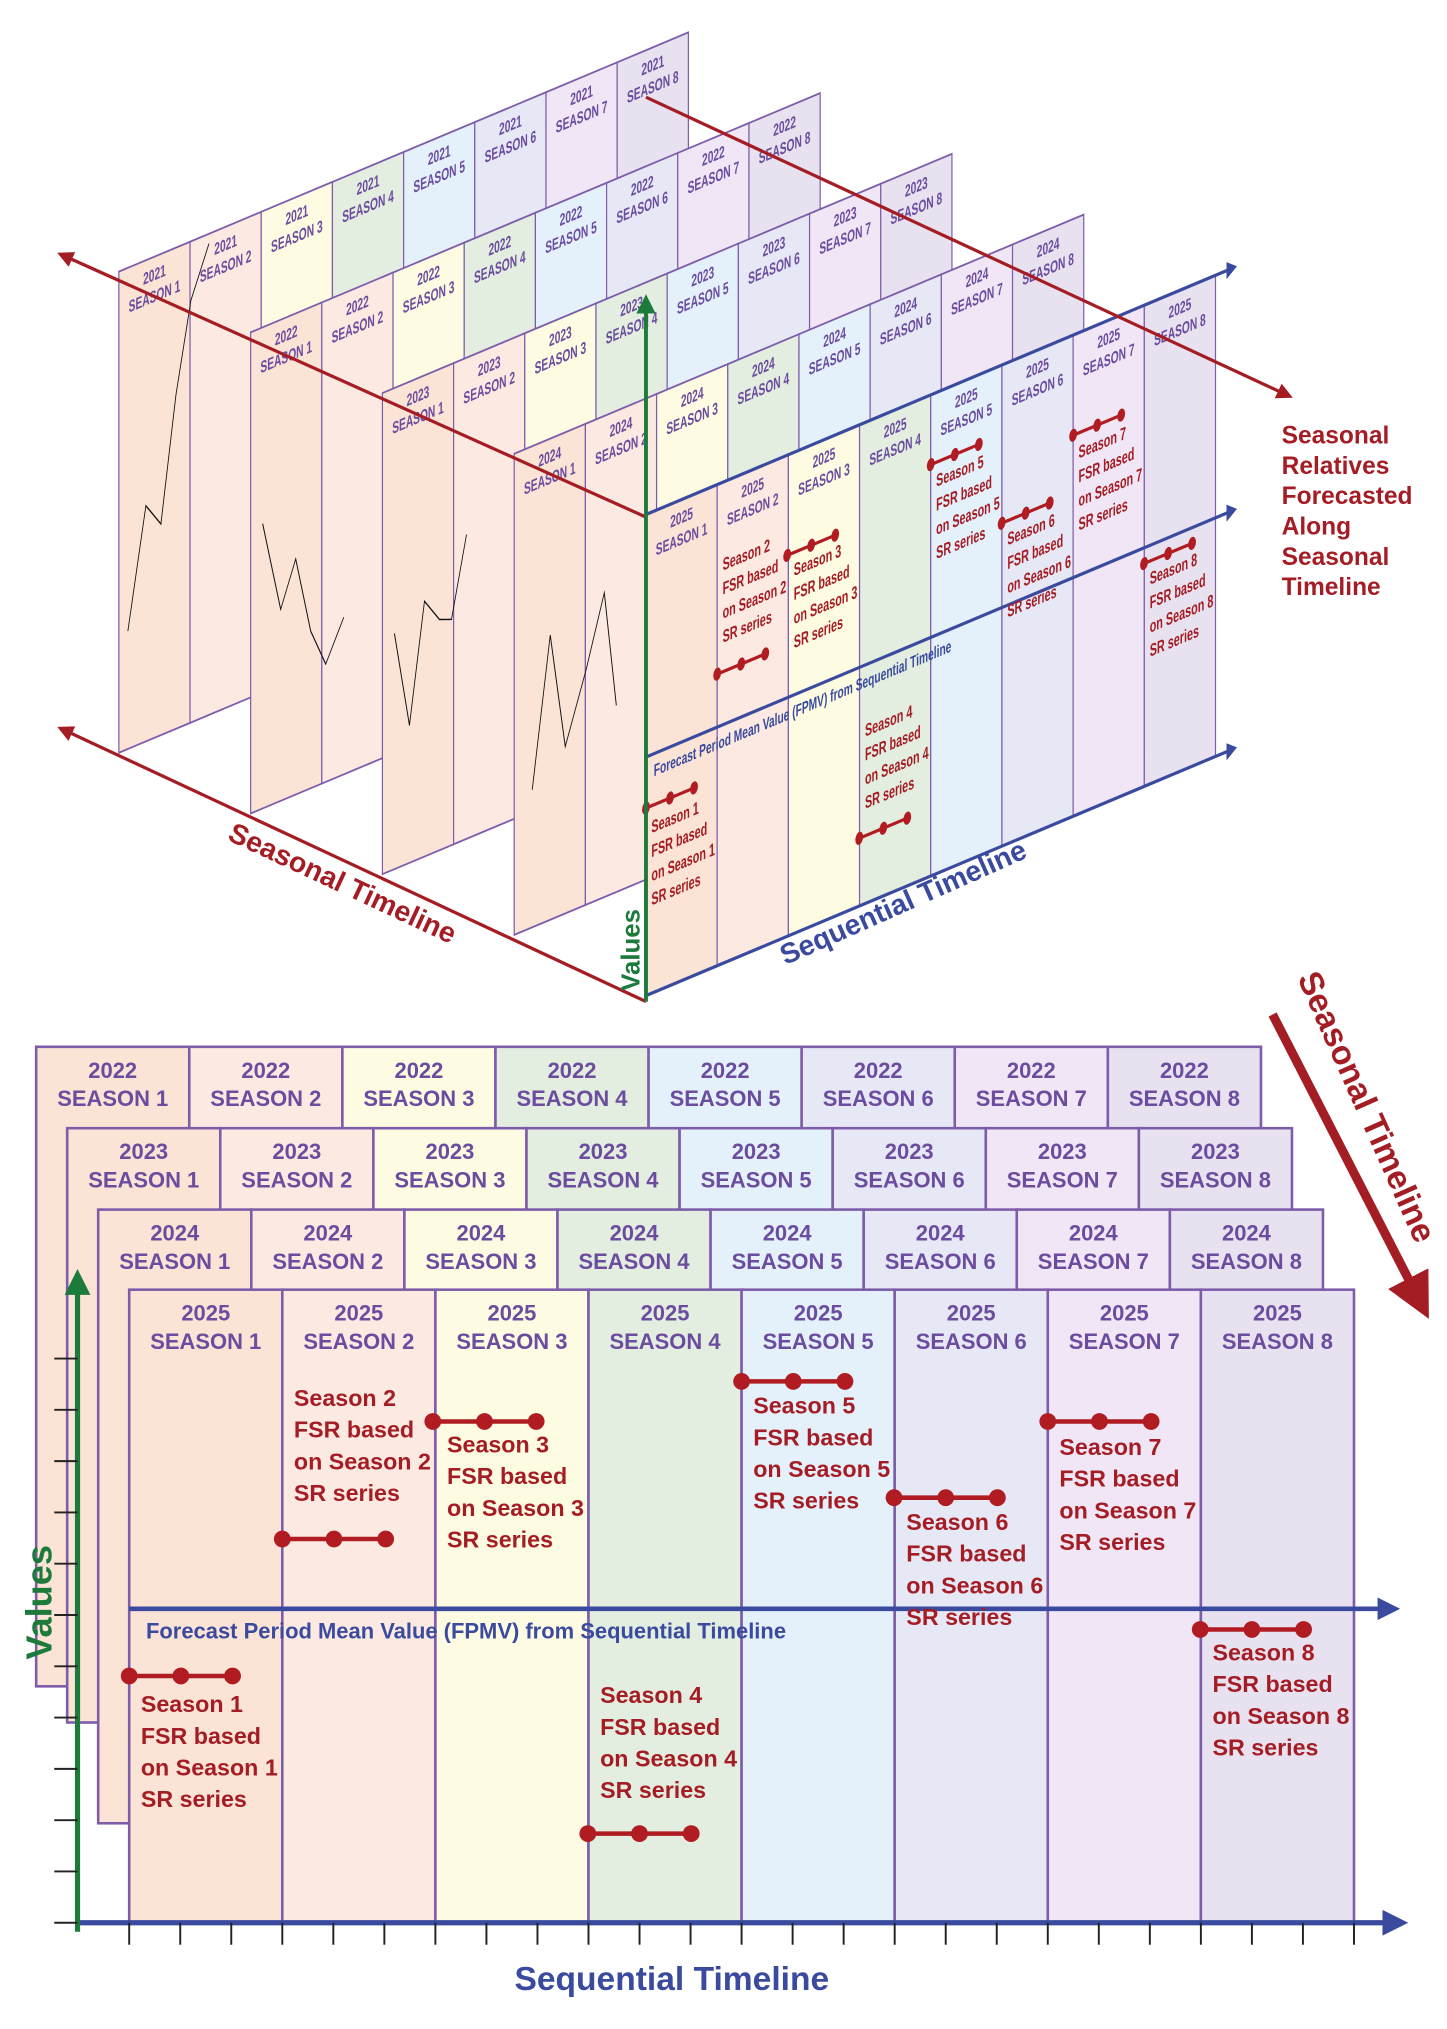 The image size is (1447, 2029). What do you see at coordinates (1110, 1447) in the screenshot?
I see `fsr-label: Season 7` at bounding box center [1110, 1447].